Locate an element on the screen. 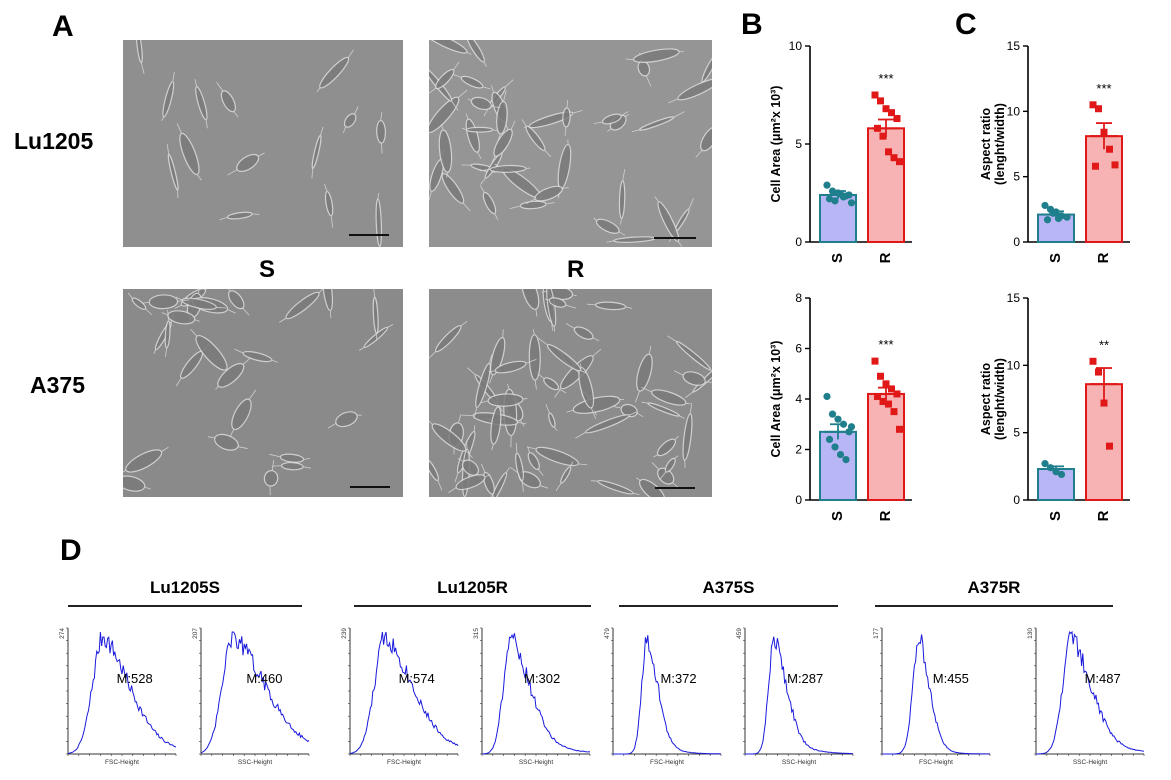 This screenshot has width=1171, height=780. histogram-lu1205s-ssc-svg: 207 SSC-Height M:460 is located at coordinates (251, 697).